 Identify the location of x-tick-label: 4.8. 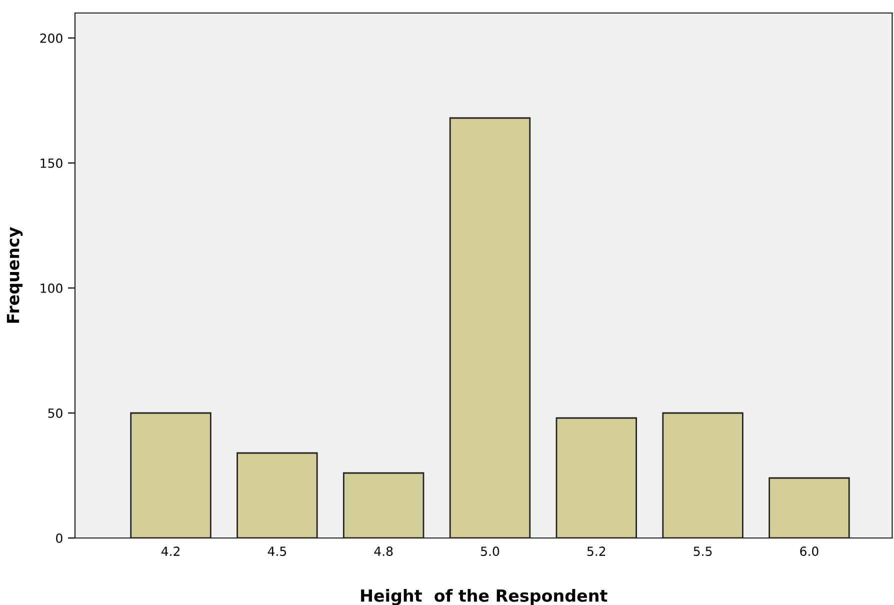
(383, 551).